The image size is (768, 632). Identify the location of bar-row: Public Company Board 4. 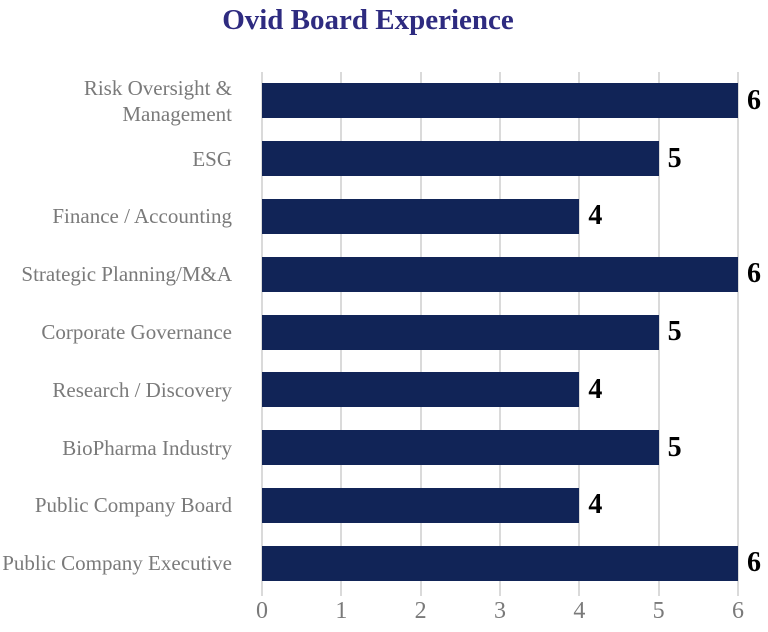
(384, 505).